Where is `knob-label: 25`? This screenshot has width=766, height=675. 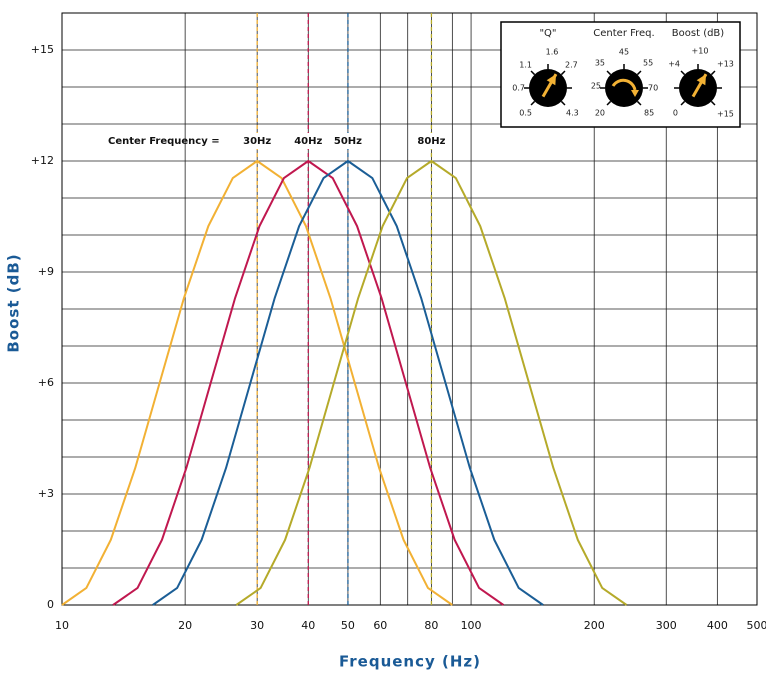 knob-label: 25 is located at coordinates (596, 86).